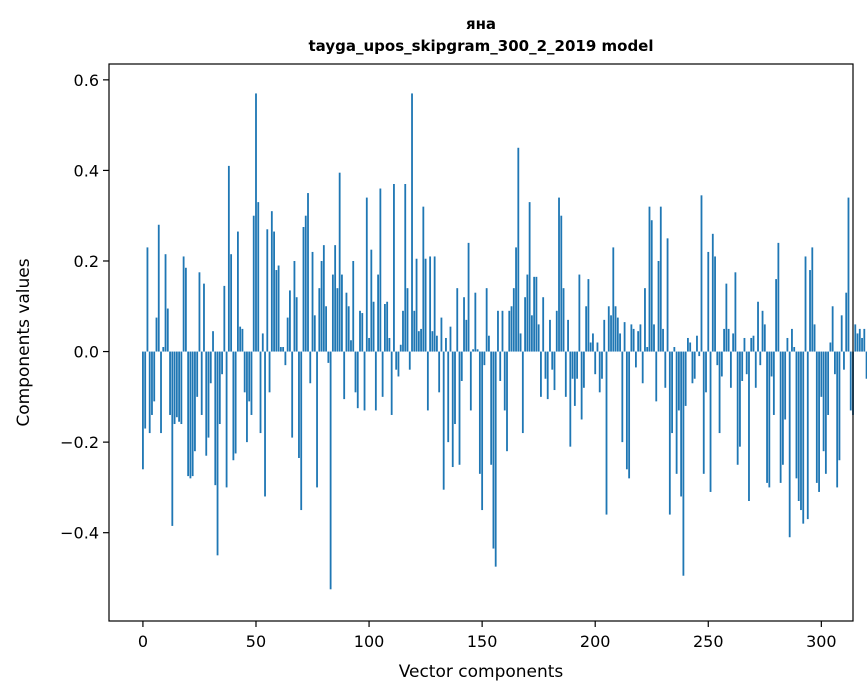  What do you see at coordinates (481, 672) in the screenshot?
I see `x-axis-label: Vector components` at bounding box center [481, 672].